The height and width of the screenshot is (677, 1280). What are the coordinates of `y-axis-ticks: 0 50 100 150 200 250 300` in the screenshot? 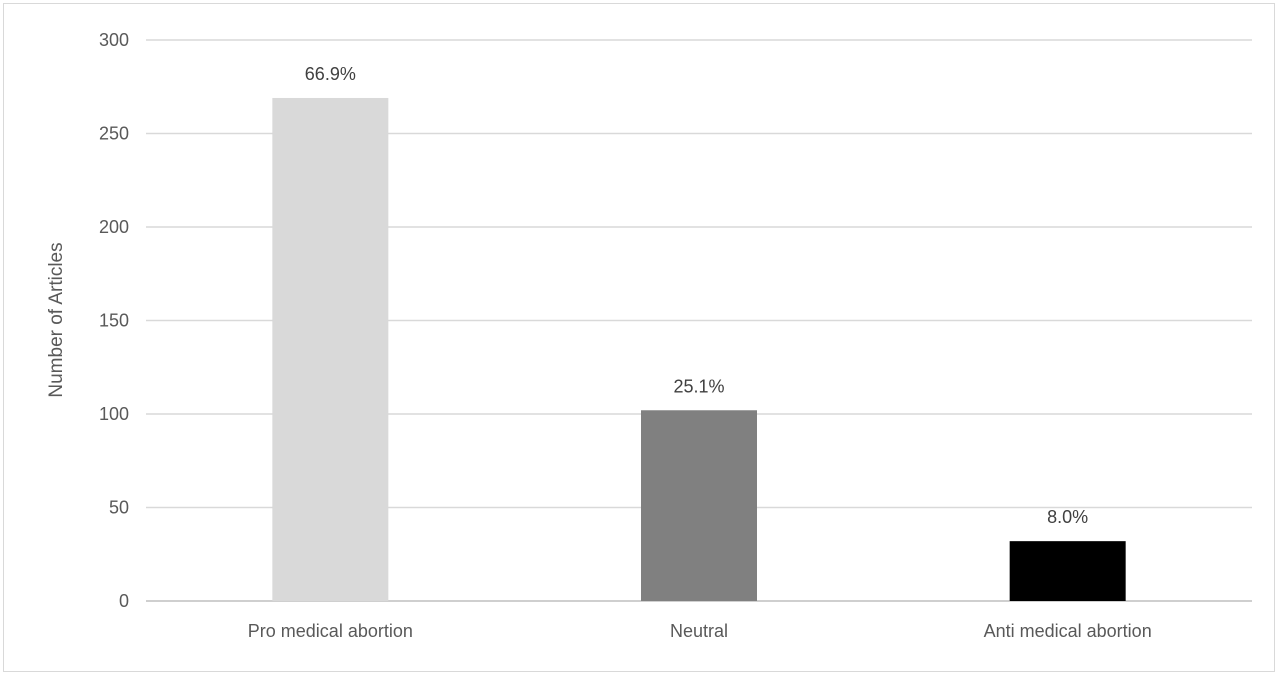 It's located at (114, 320).